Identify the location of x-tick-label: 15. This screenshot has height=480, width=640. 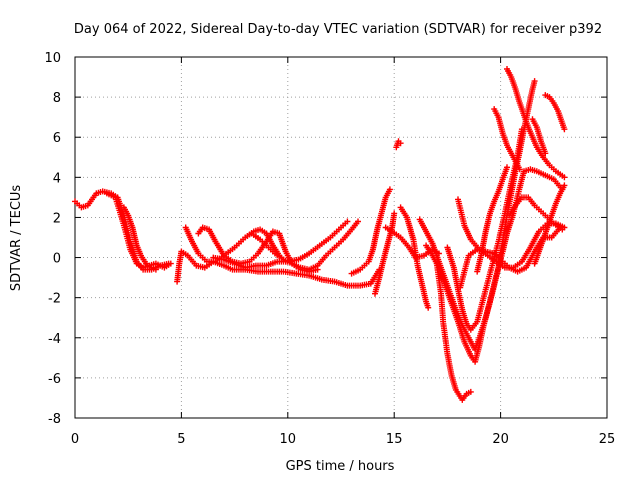
(394, 439).